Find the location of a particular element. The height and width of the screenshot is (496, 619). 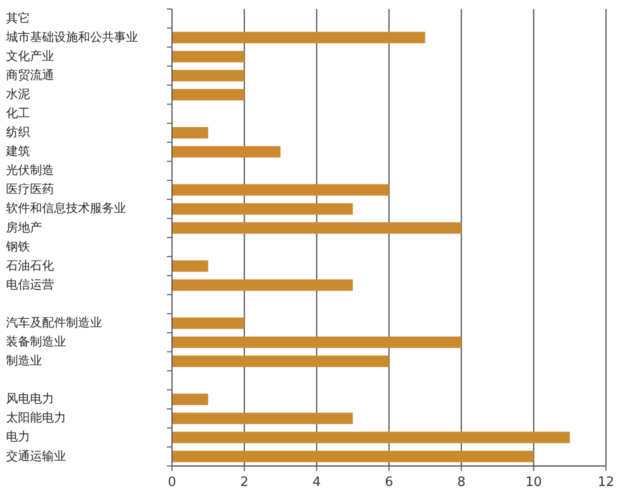

y-tick-label: 光伏制造 is located at coordinates (30, 170).